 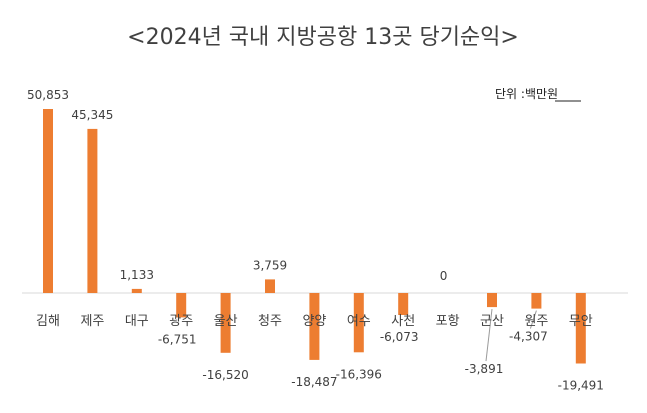 What do you see at coordinates (137, 275) in the screenshot?
I see `value-label: 1,133` at bounding box center [137, 275].